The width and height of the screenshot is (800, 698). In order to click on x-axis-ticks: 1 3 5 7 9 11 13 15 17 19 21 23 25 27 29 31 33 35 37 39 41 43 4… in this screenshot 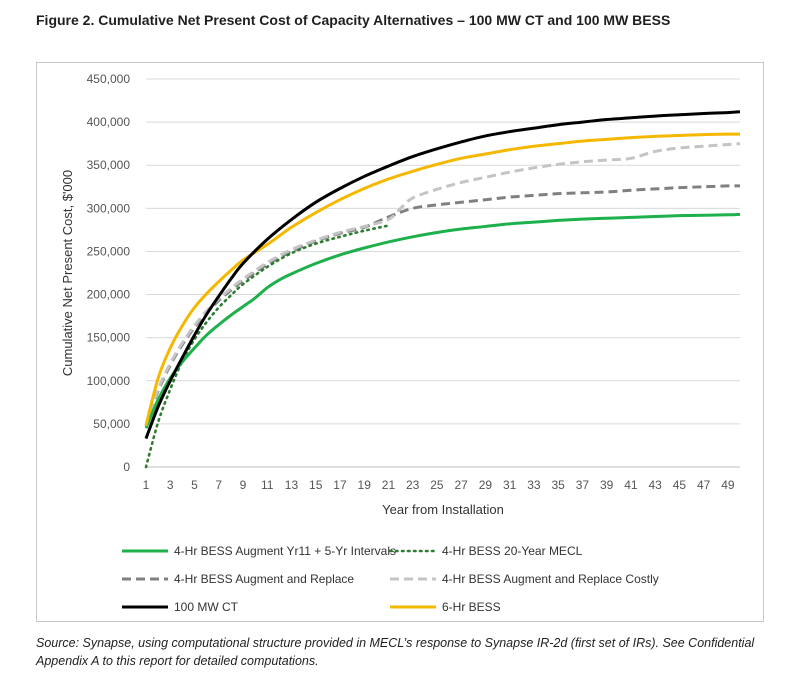, I will do `click(439, 485)`.